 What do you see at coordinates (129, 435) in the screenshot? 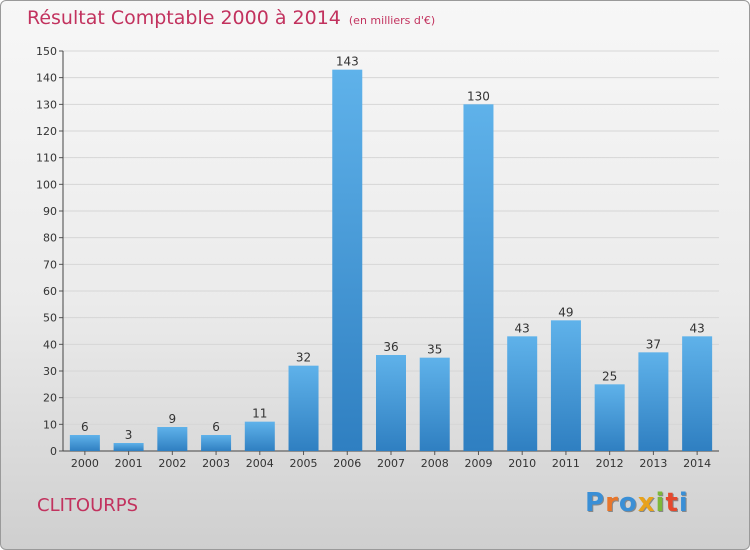
I see `value-label-2001: 3` at bounding box center [129, 435].